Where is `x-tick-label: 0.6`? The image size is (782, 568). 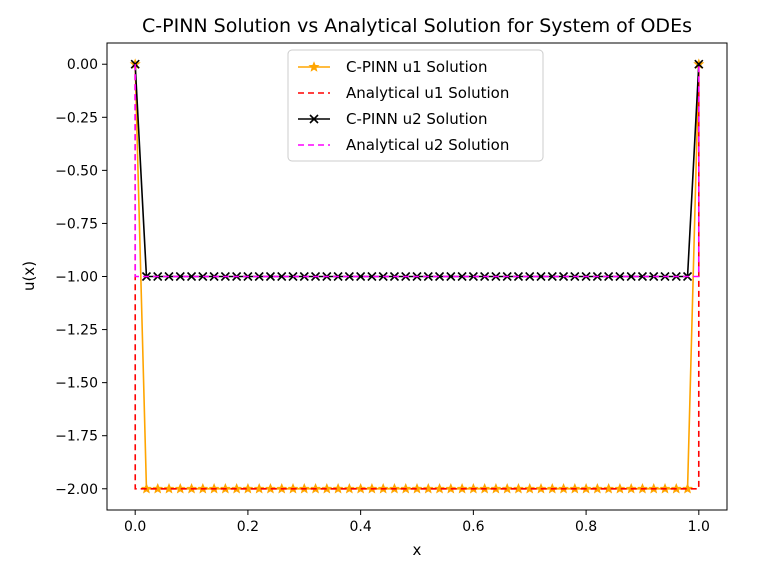
x-tick-label: 0.6 is located at coordinates (473, 527).